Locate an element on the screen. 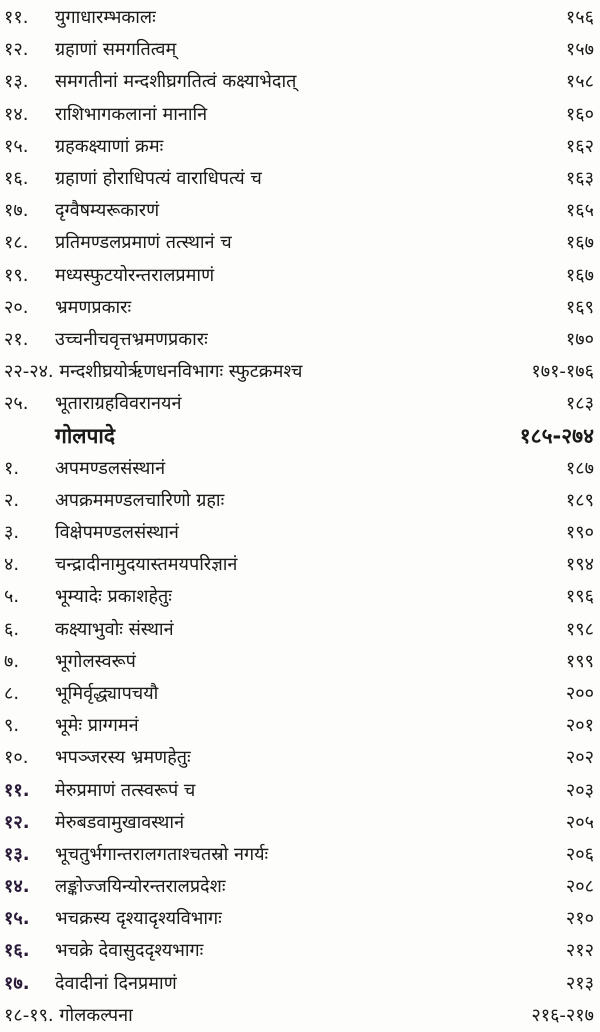 The height and width of the screenshot is (1032, 600). toc-entry: २. अपक्रममण्डलचारिणो ग्रहाः १८९ is located at coordinates (300, 501).